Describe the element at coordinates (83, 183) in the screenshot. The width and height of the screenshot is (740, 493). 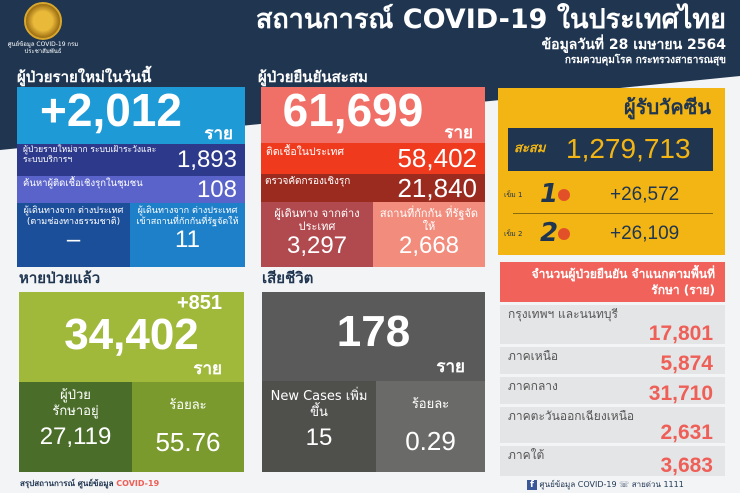
I see `community-label: ค้นหาผู้ติดเชื้อเชิงรุกในชุมชน` at that location.